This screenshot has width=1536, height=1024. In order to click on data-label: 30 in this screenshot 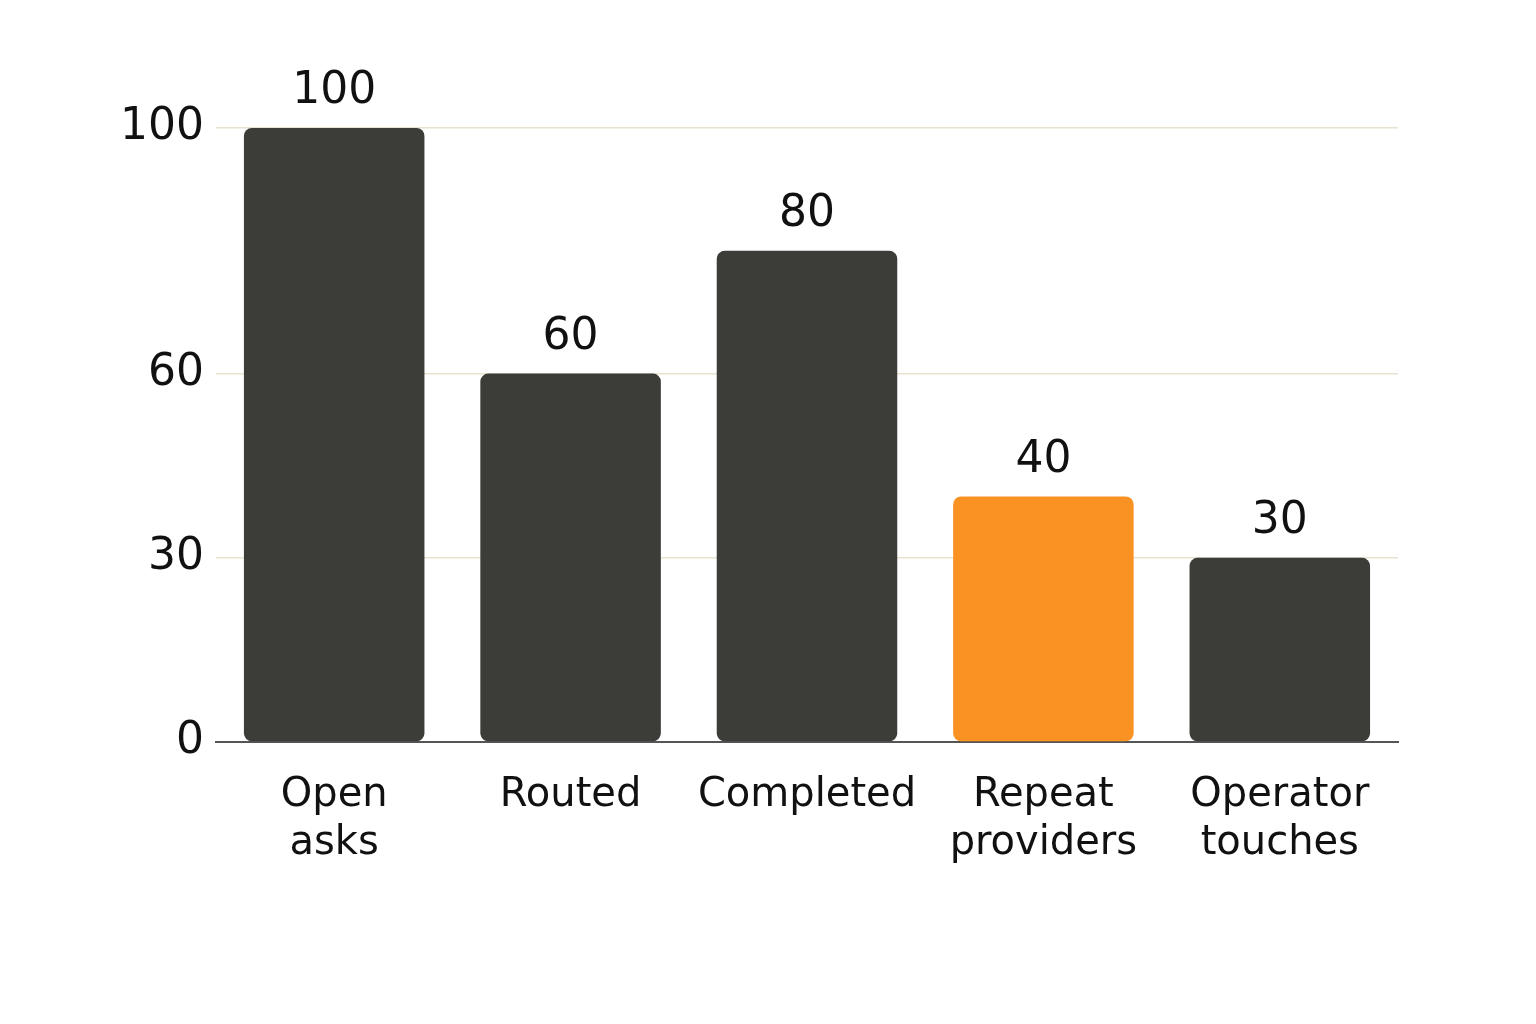, I will do `click(1279, 518)`.